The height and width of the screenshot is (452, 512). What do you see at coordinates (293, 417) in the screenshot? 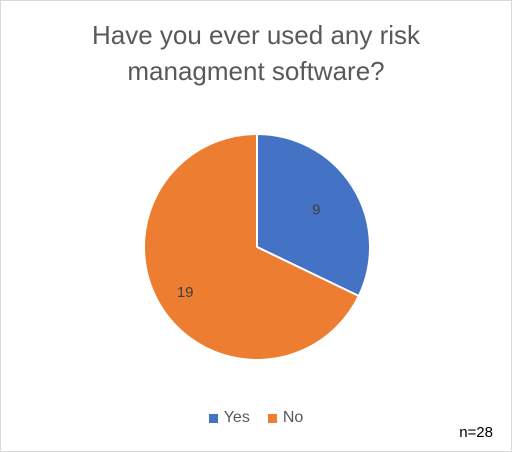
I see `legend-label-no: No` at bounding box center [293, 417].